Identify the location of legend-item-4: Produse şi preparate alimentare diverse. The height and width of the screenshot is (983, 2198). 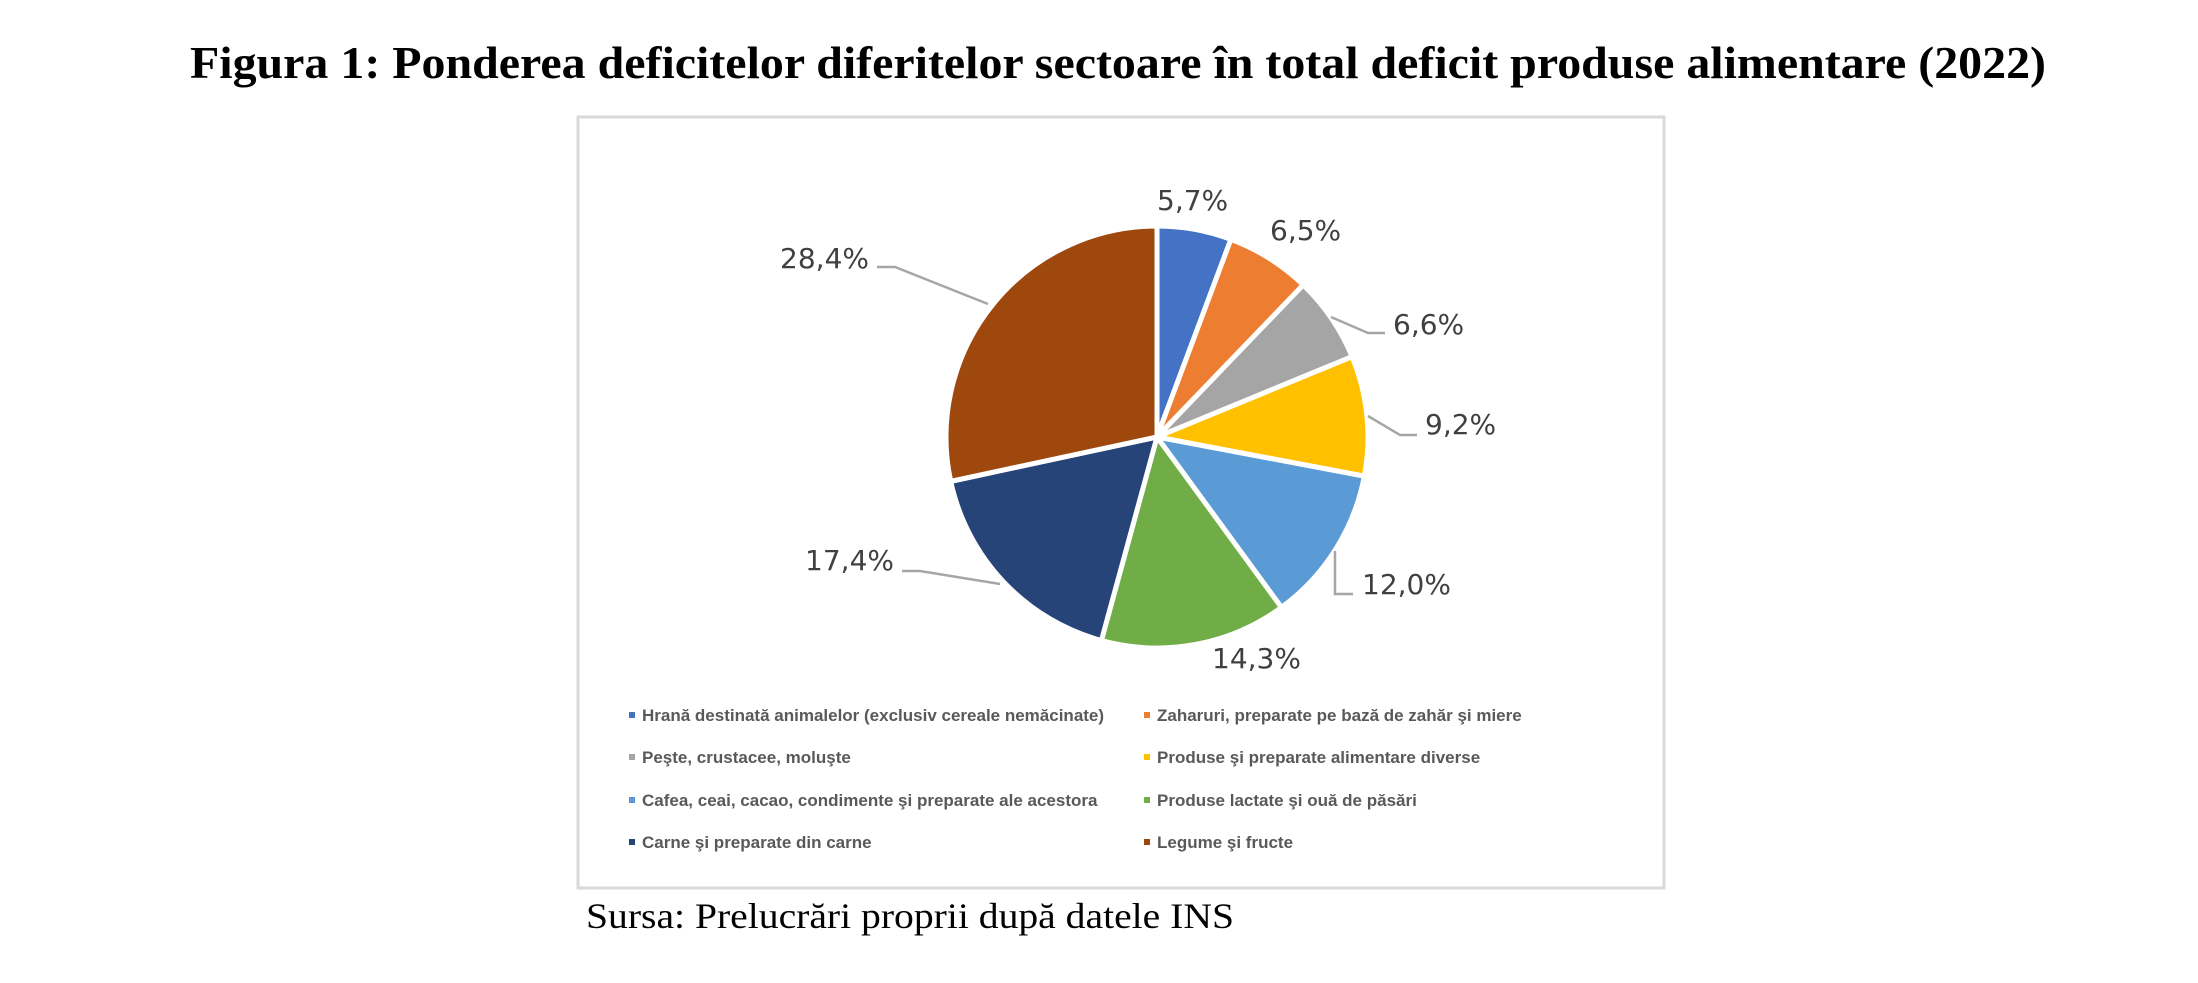
(1312, 757).